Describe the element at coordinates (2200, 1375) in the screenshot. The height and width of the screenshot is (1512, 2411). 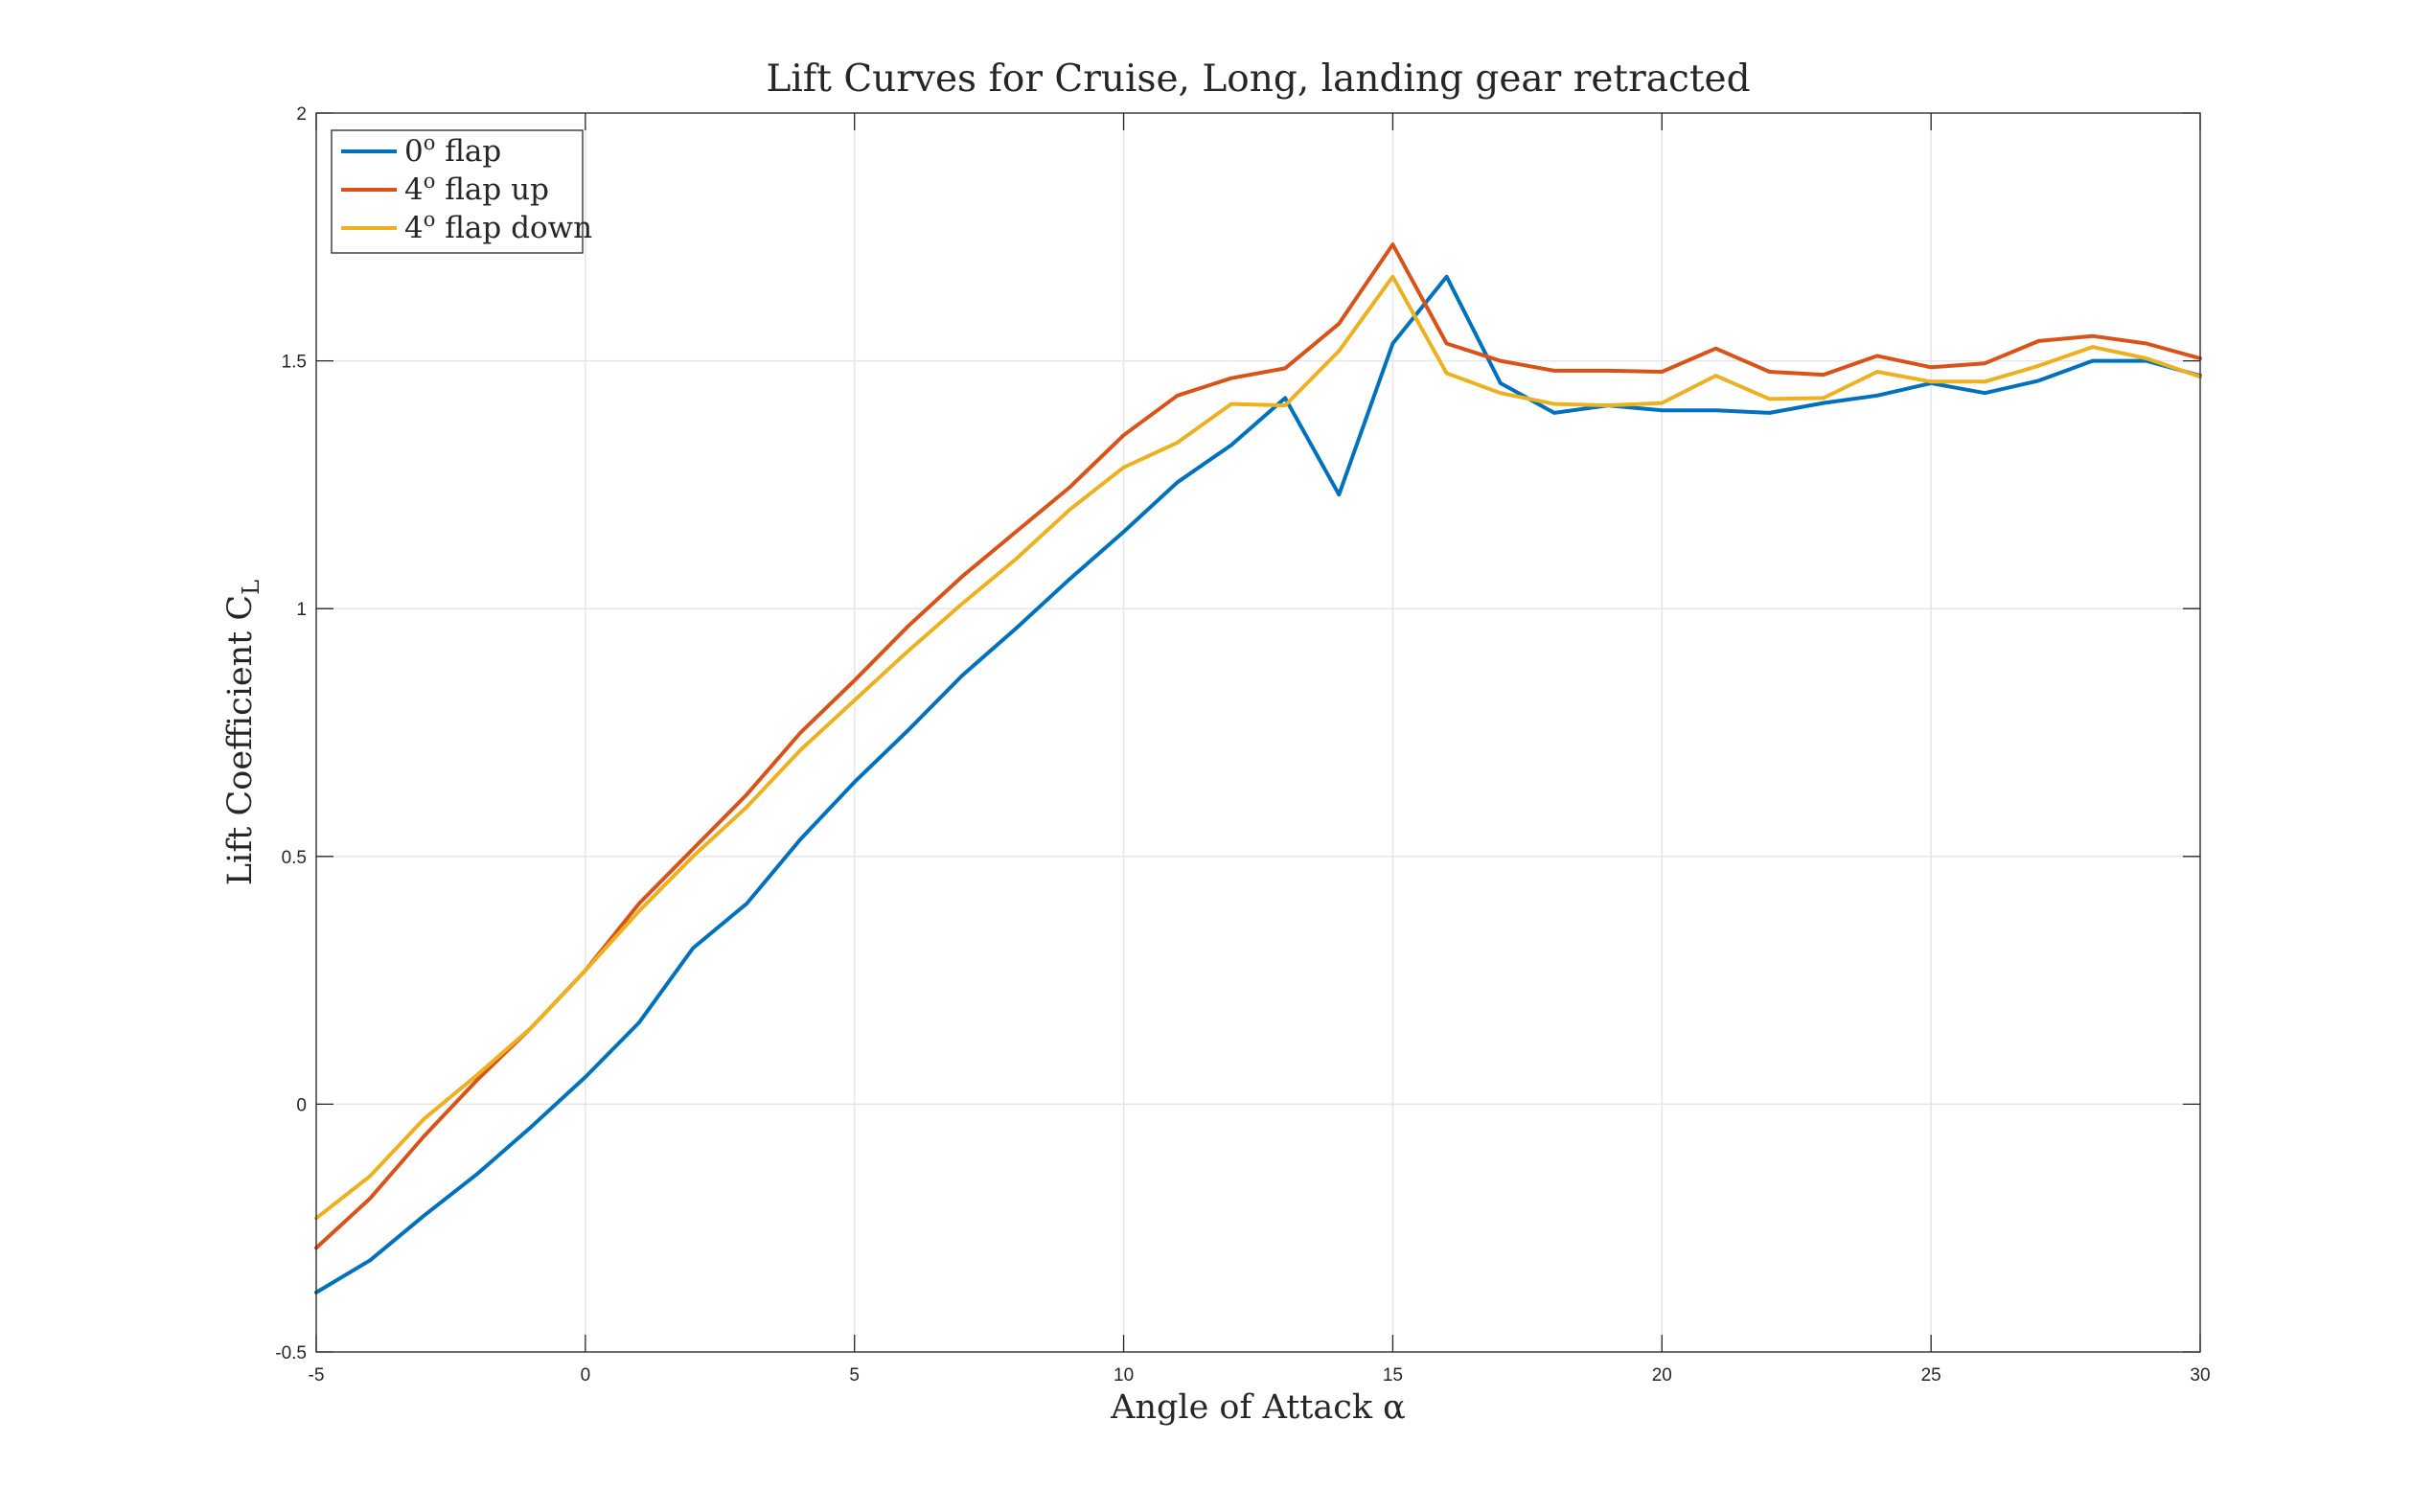
I see `x-tick-label: 30` at that location.